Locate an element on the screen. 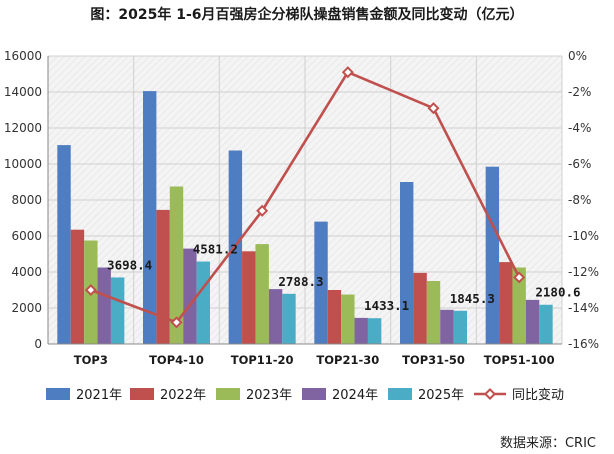  data-label: 1845.3 is located at coordinates (472, 298).